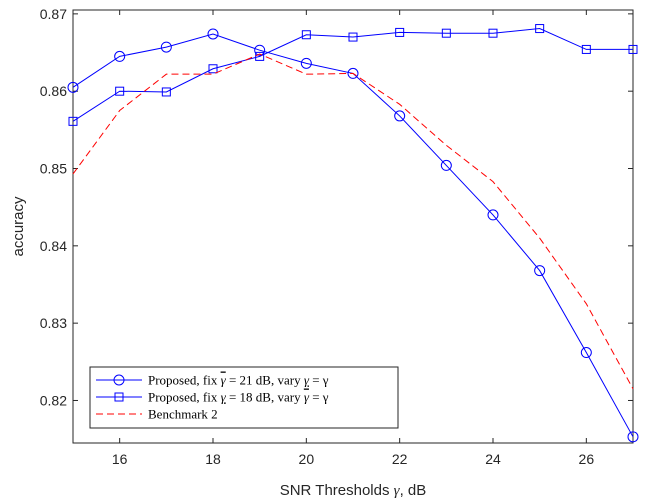 The height and width of the screenshot is (504, 662). What do you see at coordinates (53, 91) in the screenshot?
I see `y-tick-label: 0.86` at bounding box center [53, 91].